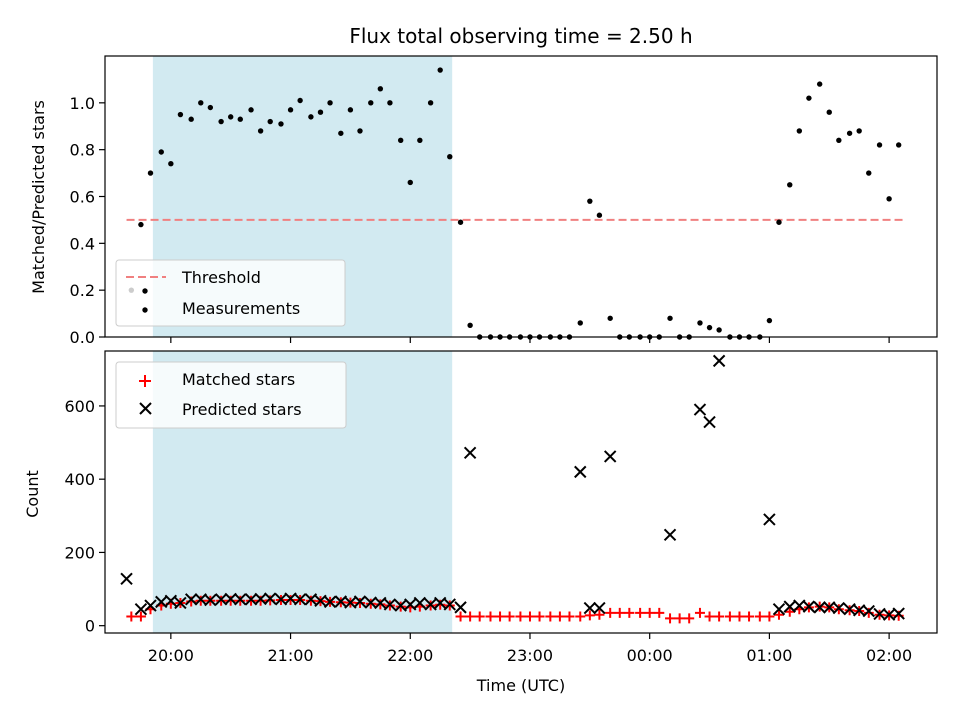  I want to click on legend-matched-label: Matched stars, so click(238, 379).